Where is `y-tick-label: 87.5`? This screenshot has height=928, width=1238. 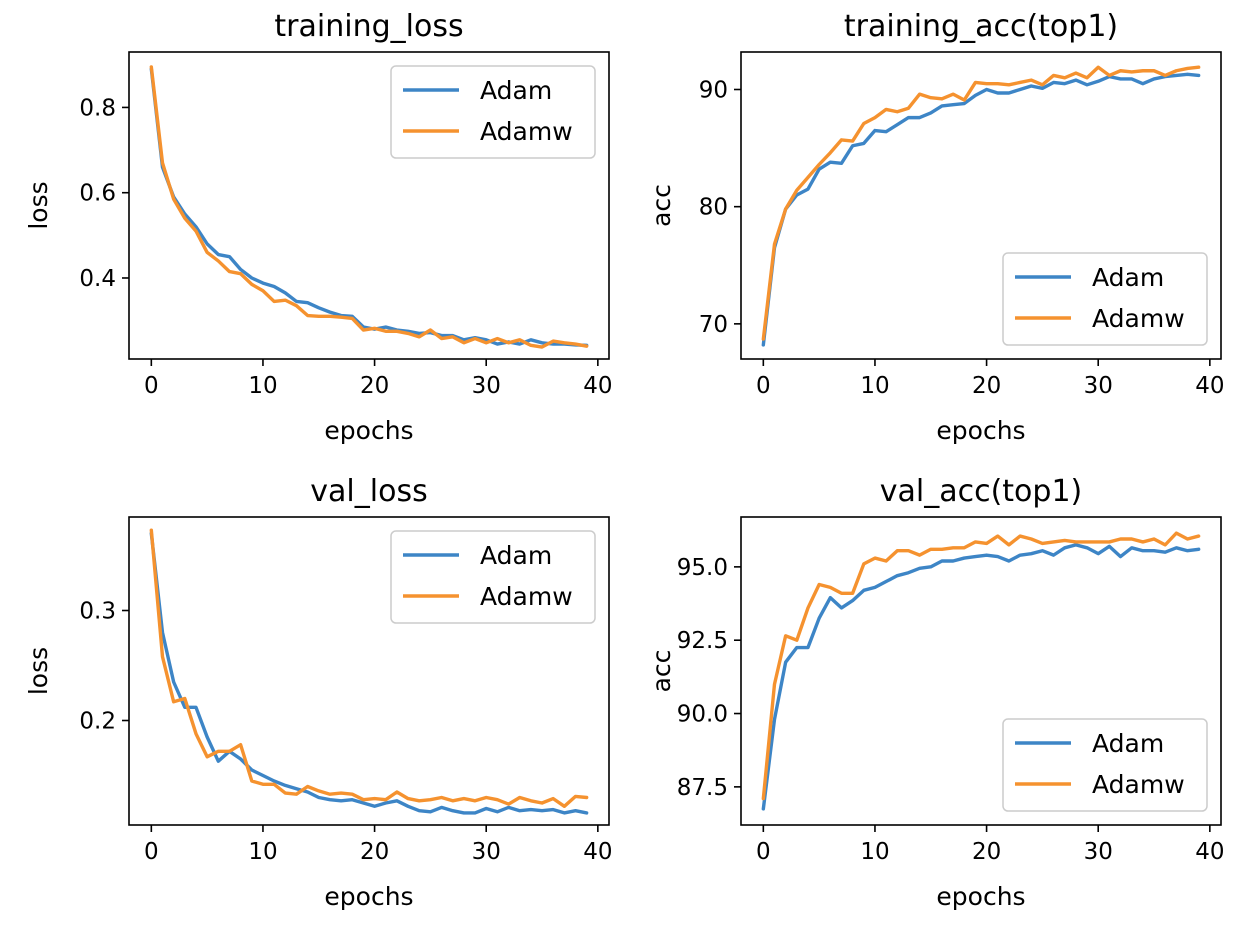
y-tick-label: 87.5 is located at coordinates (702, 788).